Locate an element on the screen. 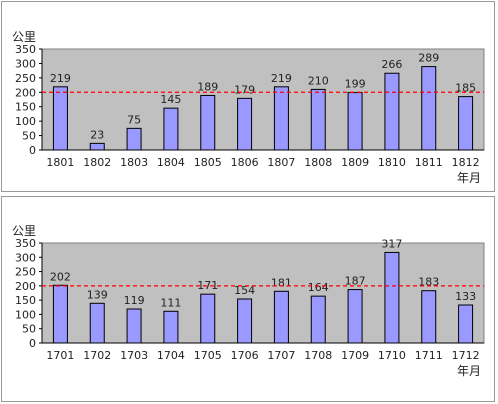  data-label: 164 is located at coordinates (318, 287).